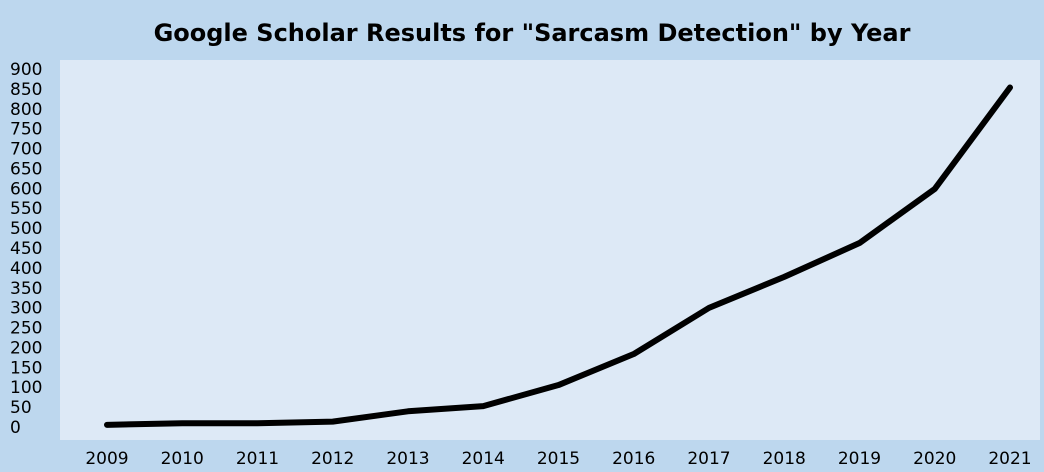  Describe the element at coordinates (558, 459) in the screenshot. I see `x-tick-label: 2015` at that location.